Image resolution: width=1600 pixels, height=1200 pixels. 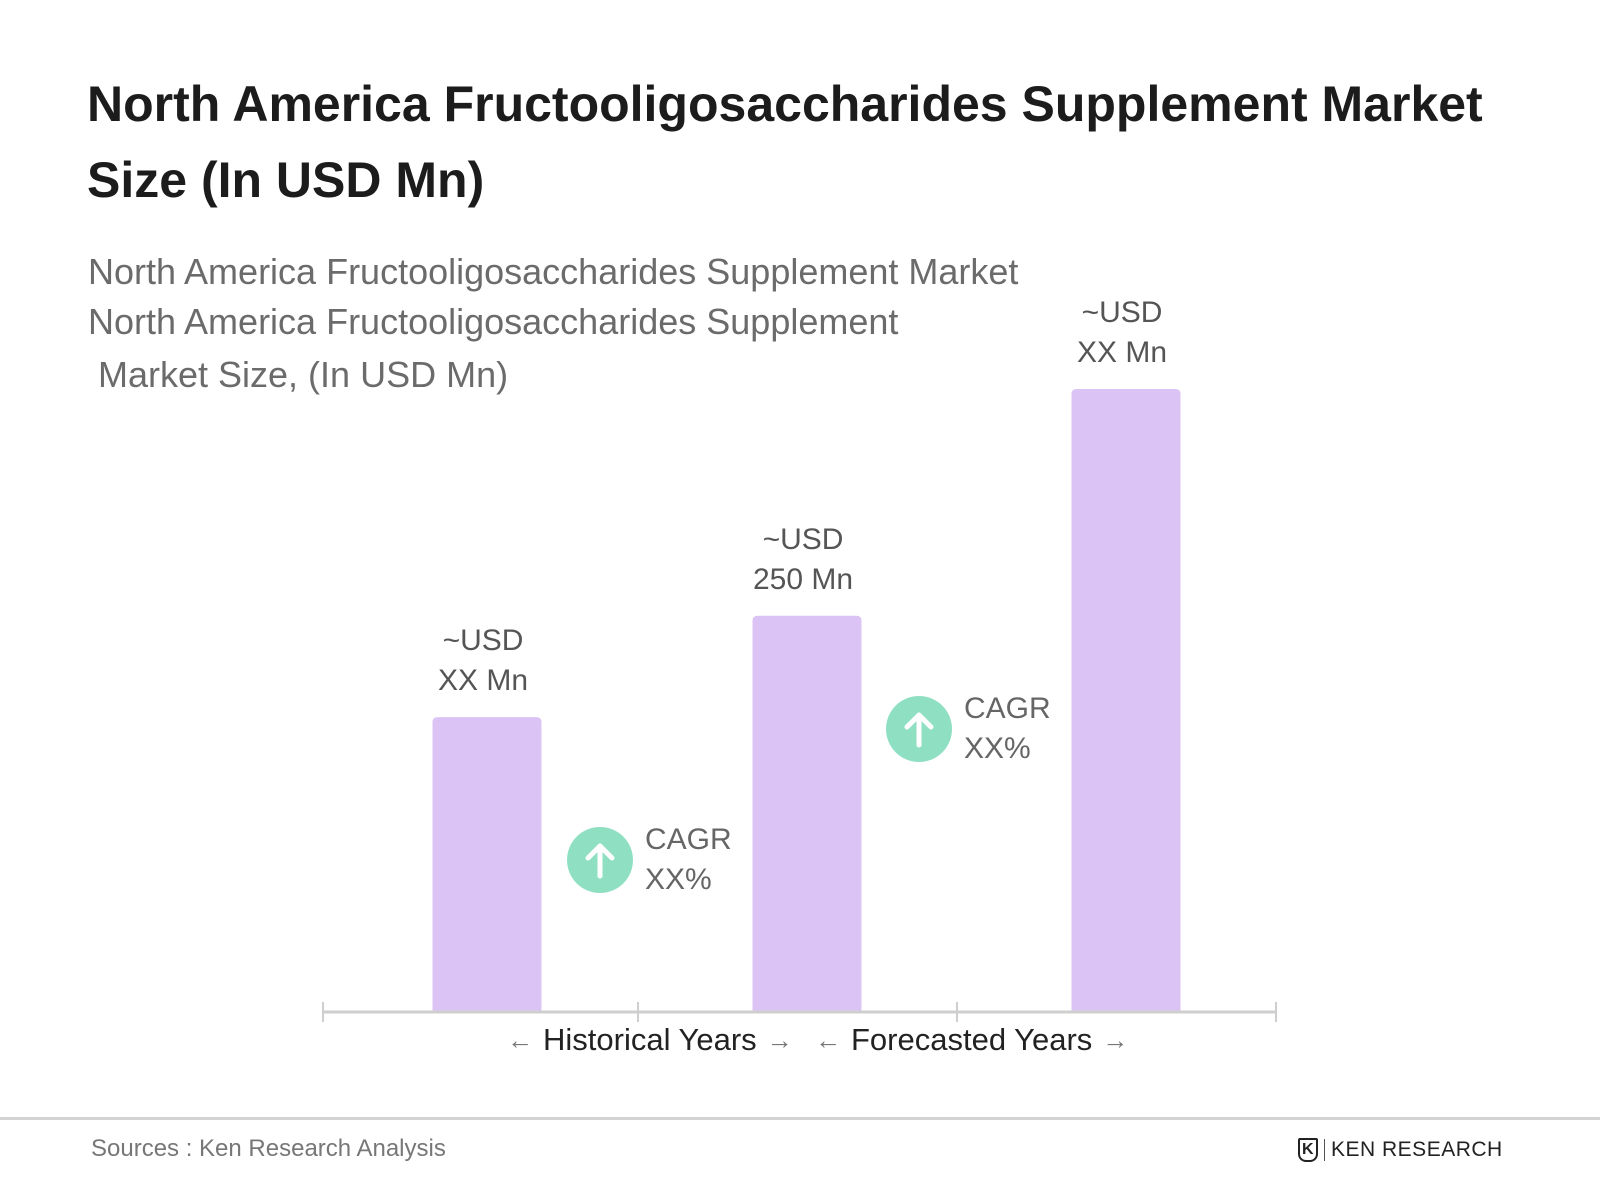 I want to click on footer-divider, so click(x=800, y=1118).